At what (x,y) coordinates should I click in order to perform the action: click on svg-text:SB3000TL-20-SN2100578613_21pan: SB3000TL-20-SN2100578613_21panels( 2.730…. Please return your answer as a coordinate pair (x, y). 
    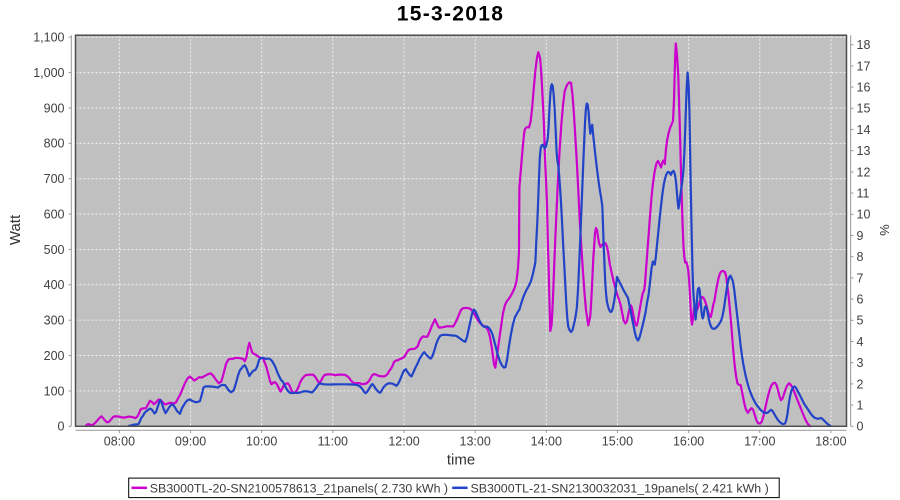
    Looking at the image, I should click on (299, 488).